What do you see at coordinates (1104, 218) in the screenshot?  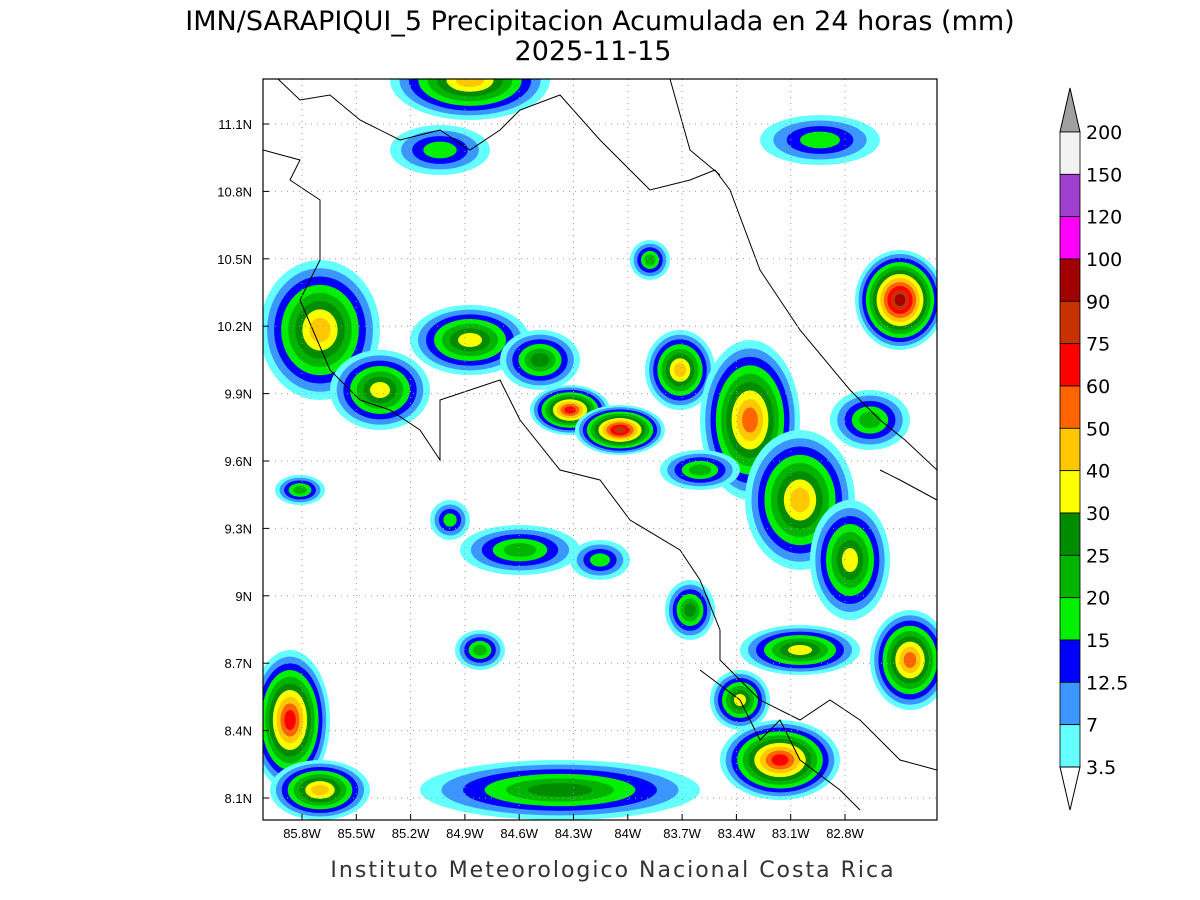 I see `colorbar-label: 120` at bounding box center [1104, 218].